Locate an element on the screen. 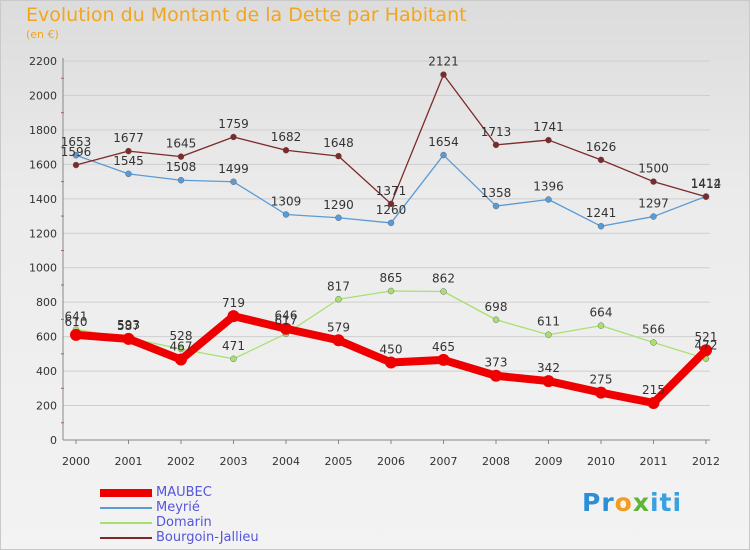 The height and width of the screenshot is (550, 750). legend-item: Domarin is located at coordinates (230, 523).